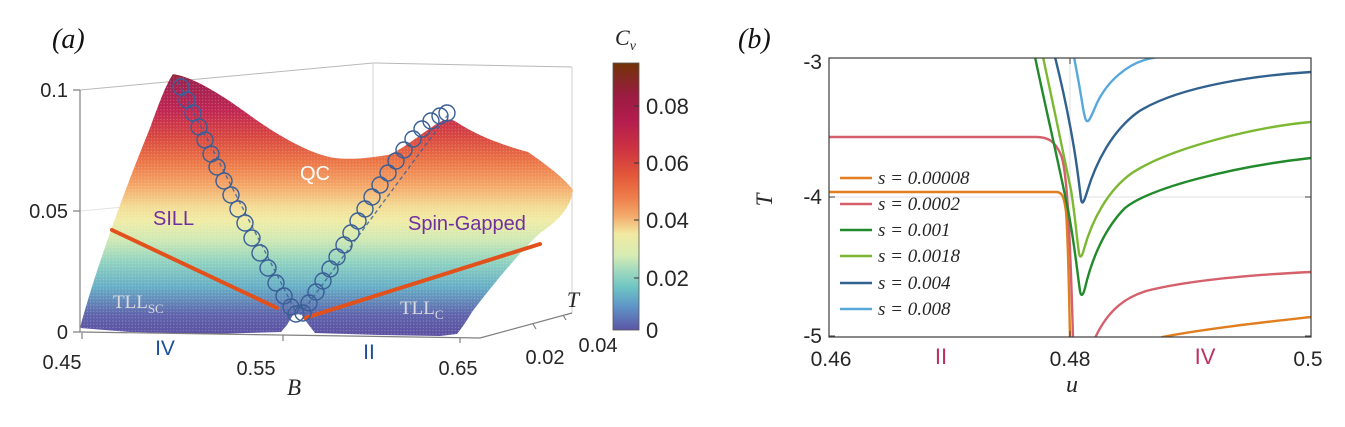  What do you see at coordinates (914, 309) in the screenshot?
I see `legend-label-5: s = 0.008` at bounding box center [914, 309].